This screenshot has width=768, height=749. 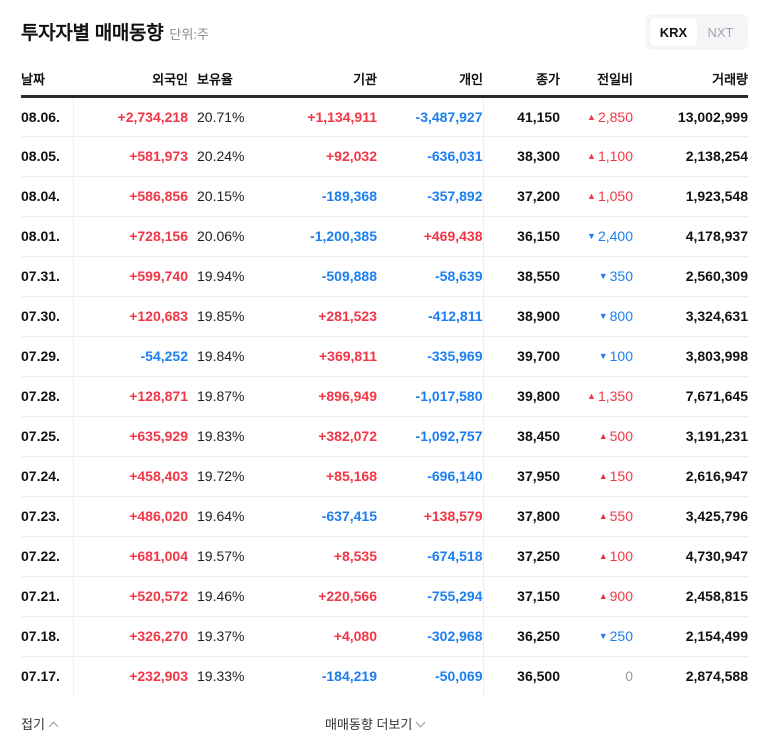 I want to click on cell-foreign: +586,856, so click(x=130, y=196).